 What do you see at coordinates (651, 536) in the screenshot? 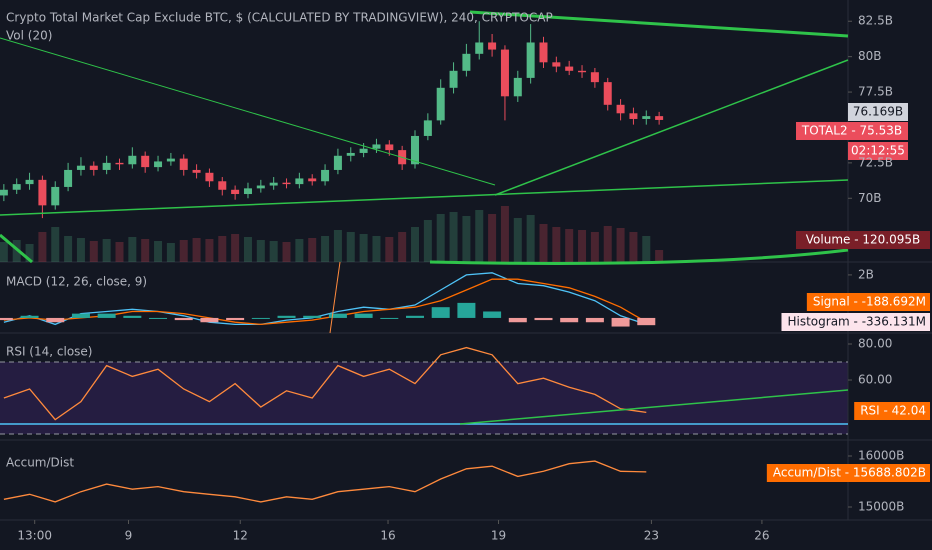
I see `x-tick-label: 23` at bounding box center [651, 536].